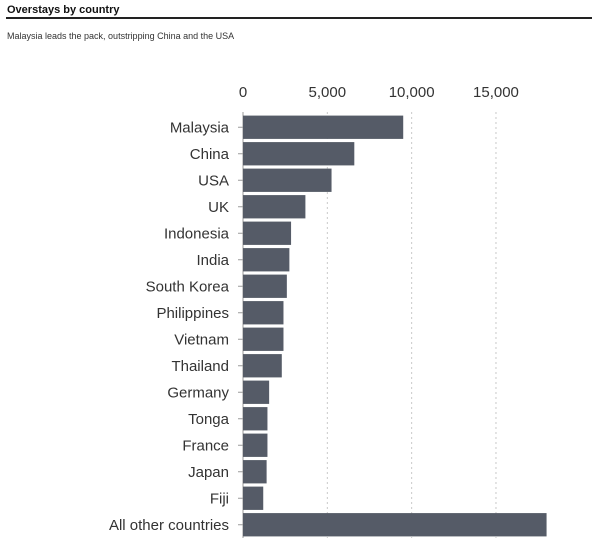 The width and height of the screenshot is (600, 542). What do you see at coordinates (200, 366) in the screenshot?
I see `category-label: Thailand` at bounding box center [200, 366].